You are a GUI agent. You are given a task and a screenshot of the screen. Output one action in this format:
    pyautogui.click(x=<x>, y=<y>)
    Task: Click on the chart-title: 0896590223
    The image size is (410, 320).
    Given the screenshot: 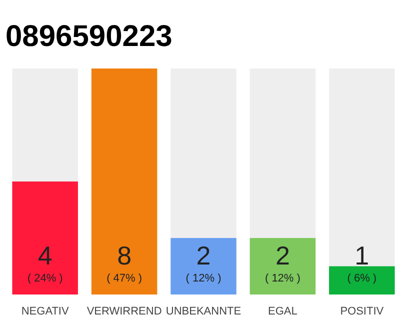 What is the action you would take?
    pyautogui.click(x=89, y=36)
    